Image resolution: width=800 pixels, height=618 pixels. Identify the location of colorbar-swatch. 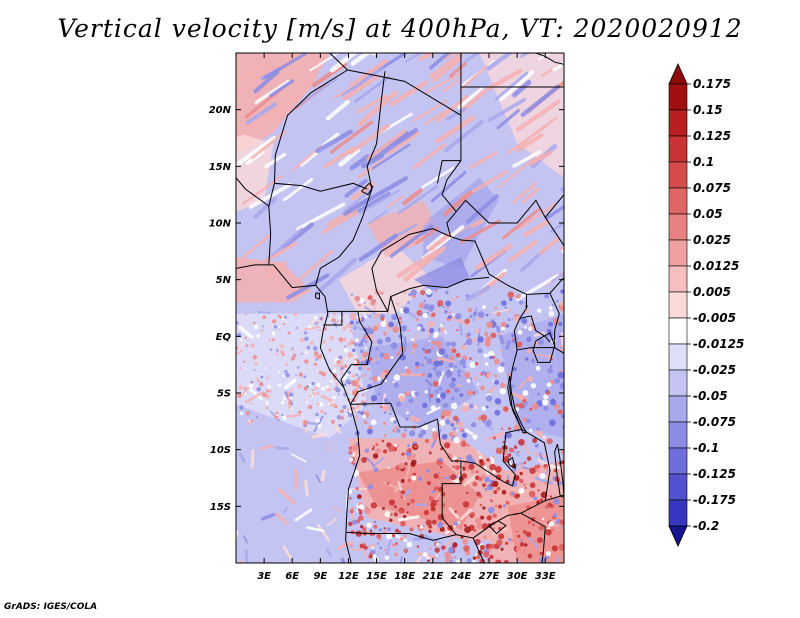
(678, 149).